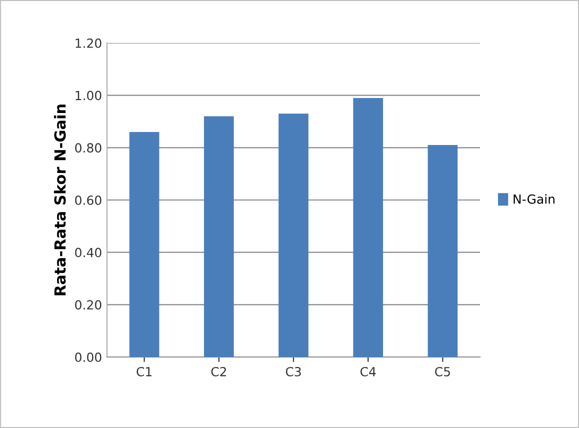 The image size is (579, 428). I want to click on y-tick-label: 0.20, so click(88, 305).